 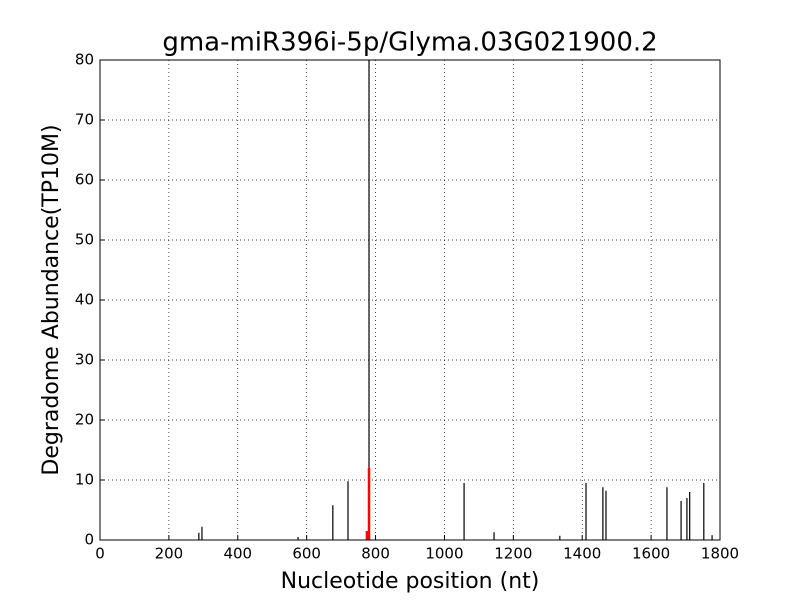 I want to click on x-tick-label: 0, so click(x=100, y=554).